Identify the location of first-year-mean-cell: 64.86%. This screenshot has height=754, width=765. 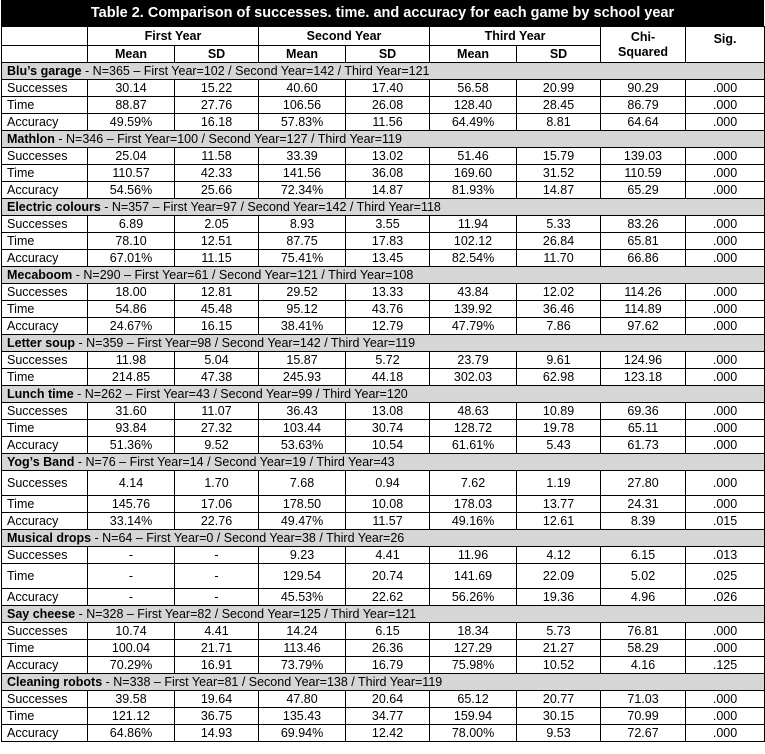
(131, 733).